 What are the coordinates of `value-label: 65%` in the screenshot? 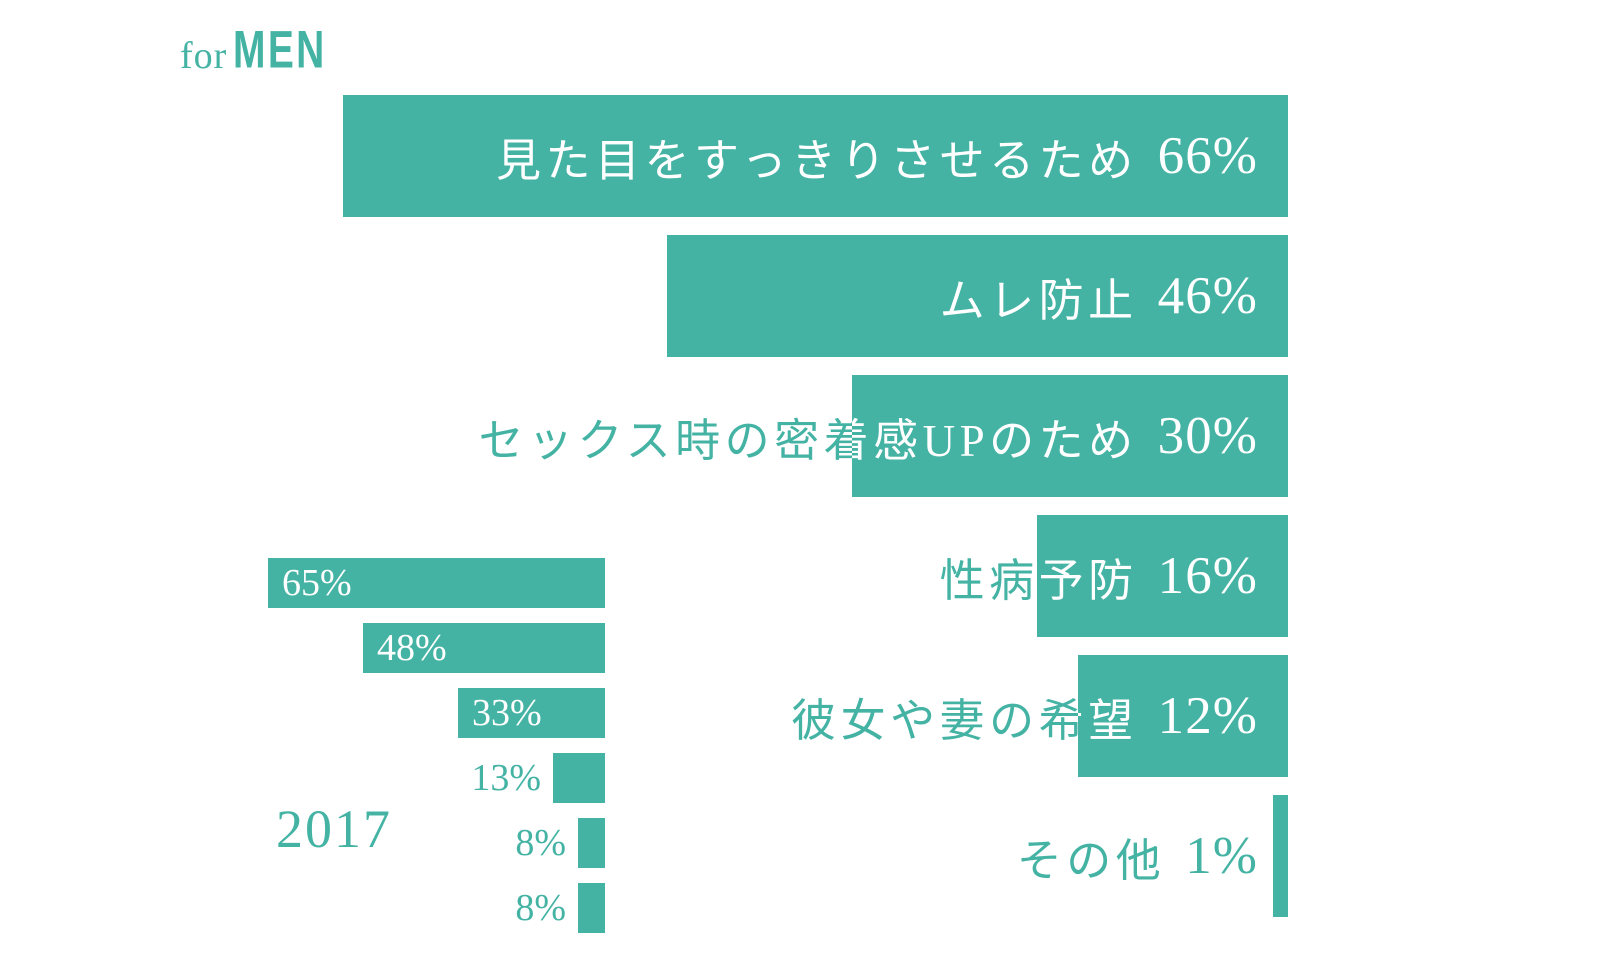 It's located at (317, 583).